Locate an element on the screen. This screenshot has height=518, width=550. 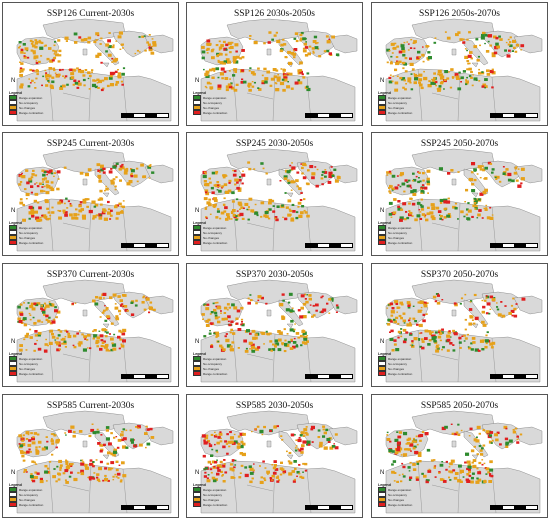
legend-title: Legend is located at coordinates (15, 93).